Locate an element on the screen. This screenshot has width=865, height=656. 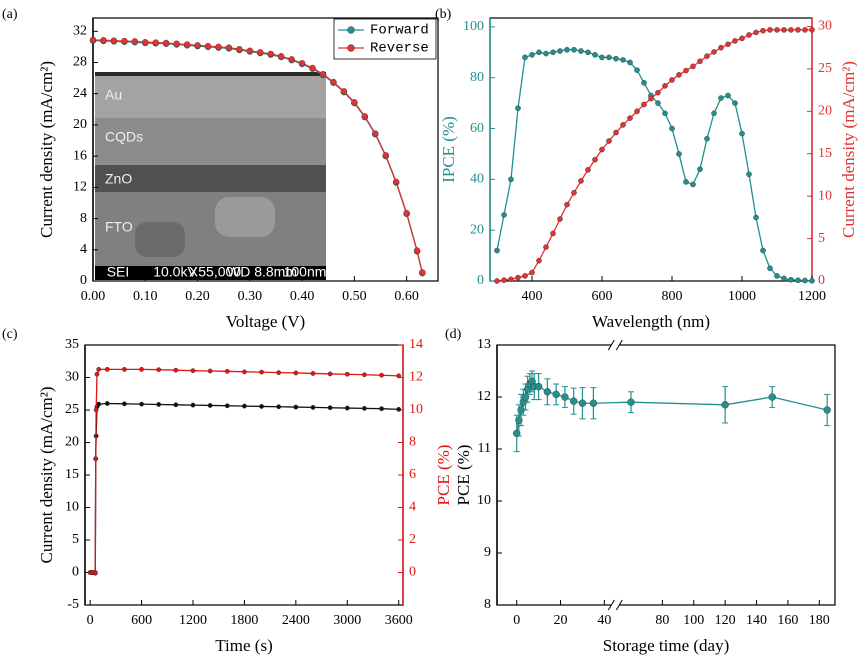
y-tick-label: 28 is located at coordinates (80, 62).